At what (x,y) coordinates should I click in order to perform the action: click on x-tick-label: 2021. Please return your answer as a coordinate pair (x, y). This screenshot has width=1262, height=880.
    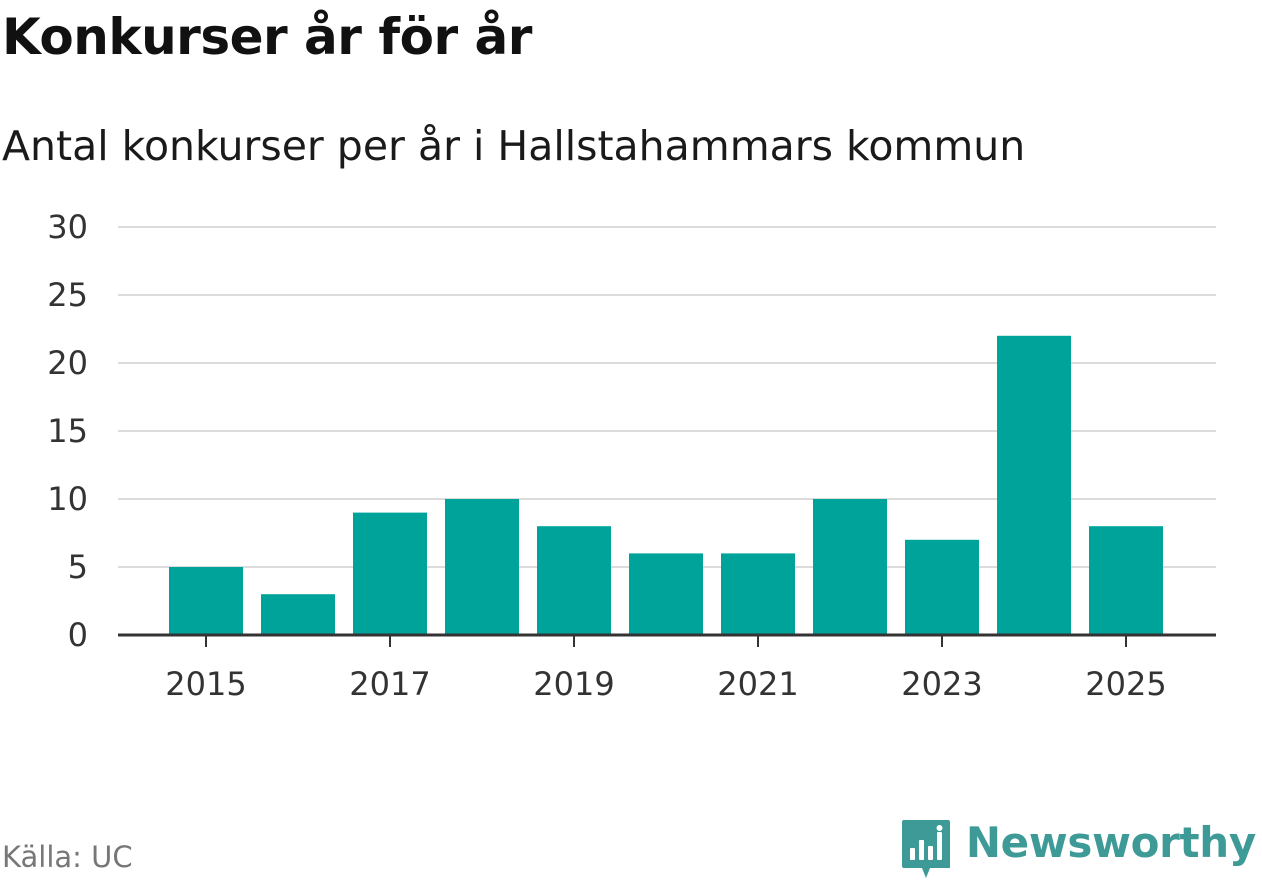
    Looking at the image, I should click on (757, 684).